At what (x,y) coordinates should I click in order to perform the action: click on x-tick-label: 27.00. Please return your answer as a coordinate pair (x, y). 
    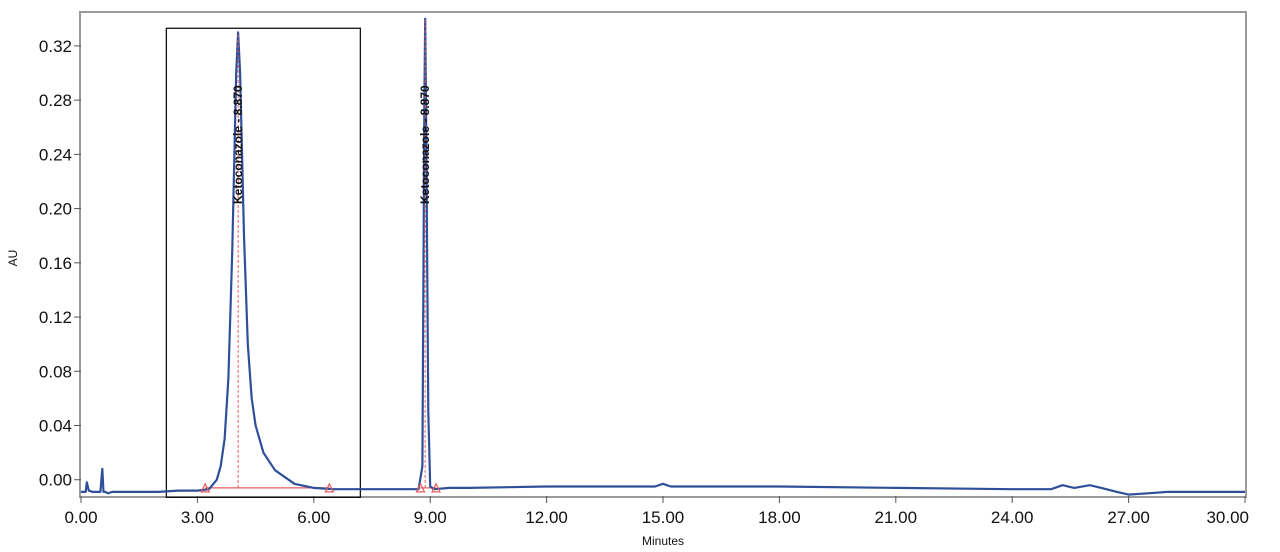
    Looking at the image, I should click on (1128, 517).